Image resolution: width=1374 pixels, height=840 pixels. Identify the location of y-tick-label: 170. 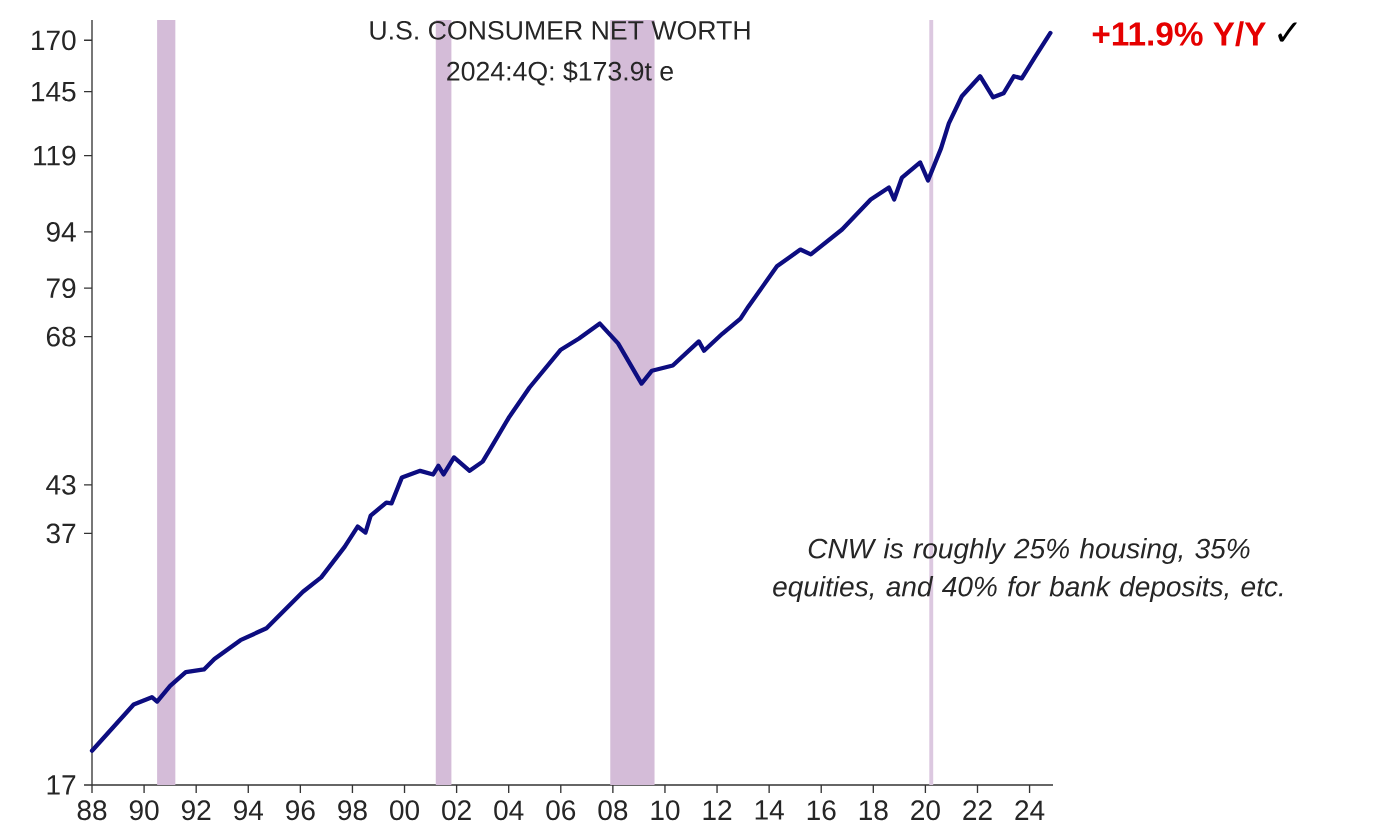
(54, 40).